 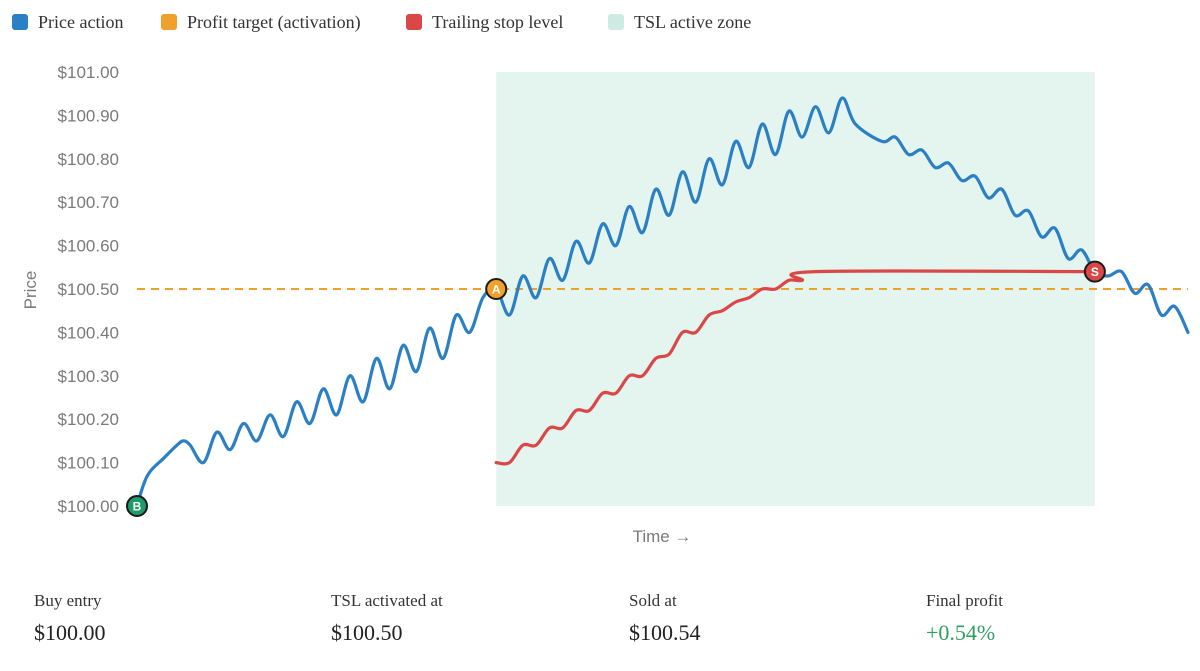 I want to click on legend-item-profit-target: Profit target (activation), so click(x=261, y=22).